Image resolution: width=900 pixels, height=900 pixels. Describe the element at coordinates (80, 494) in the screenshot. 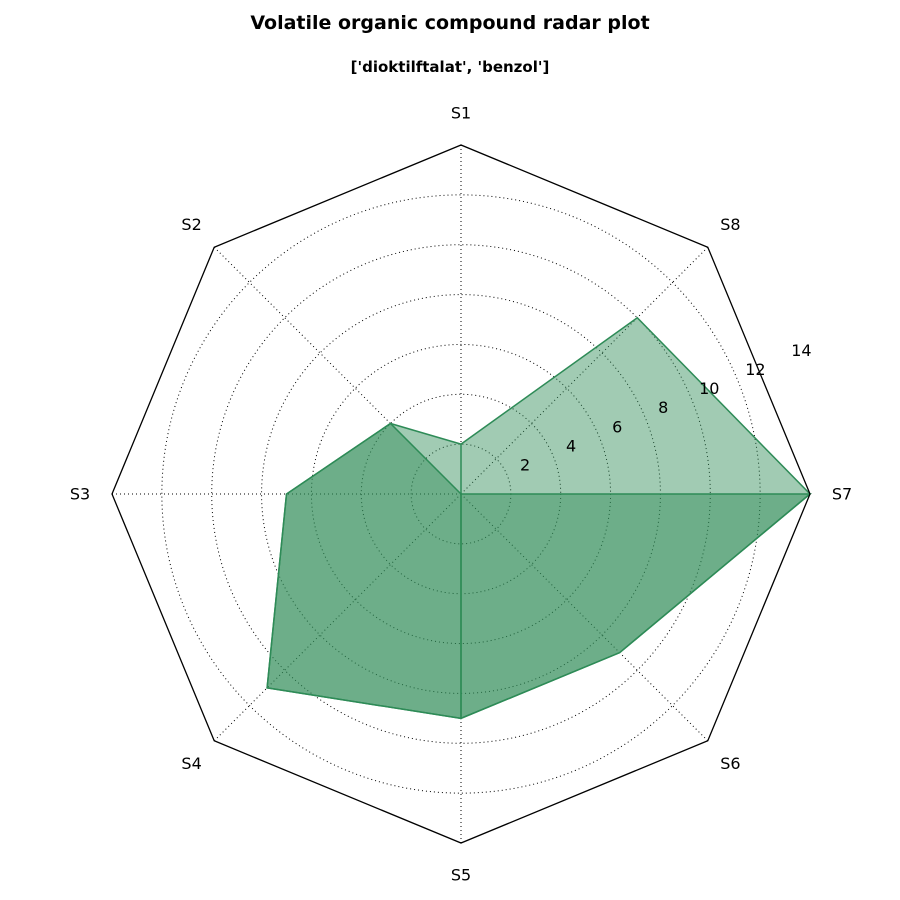

I see `axis-label-s3: S3` at that location.